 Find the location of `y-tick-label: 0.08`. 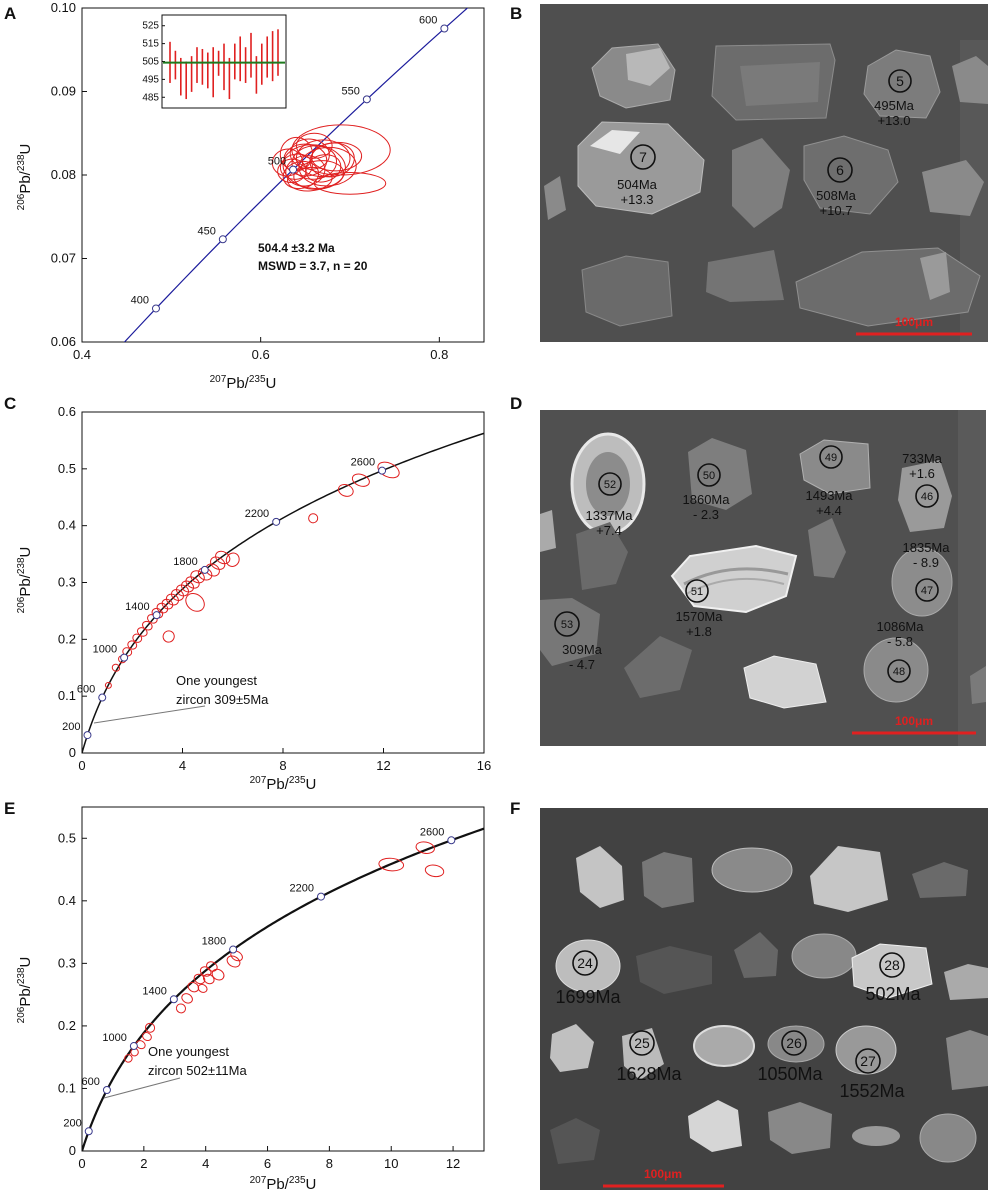

y-tick-label: 0.08 is located at coordinates (63, 174).